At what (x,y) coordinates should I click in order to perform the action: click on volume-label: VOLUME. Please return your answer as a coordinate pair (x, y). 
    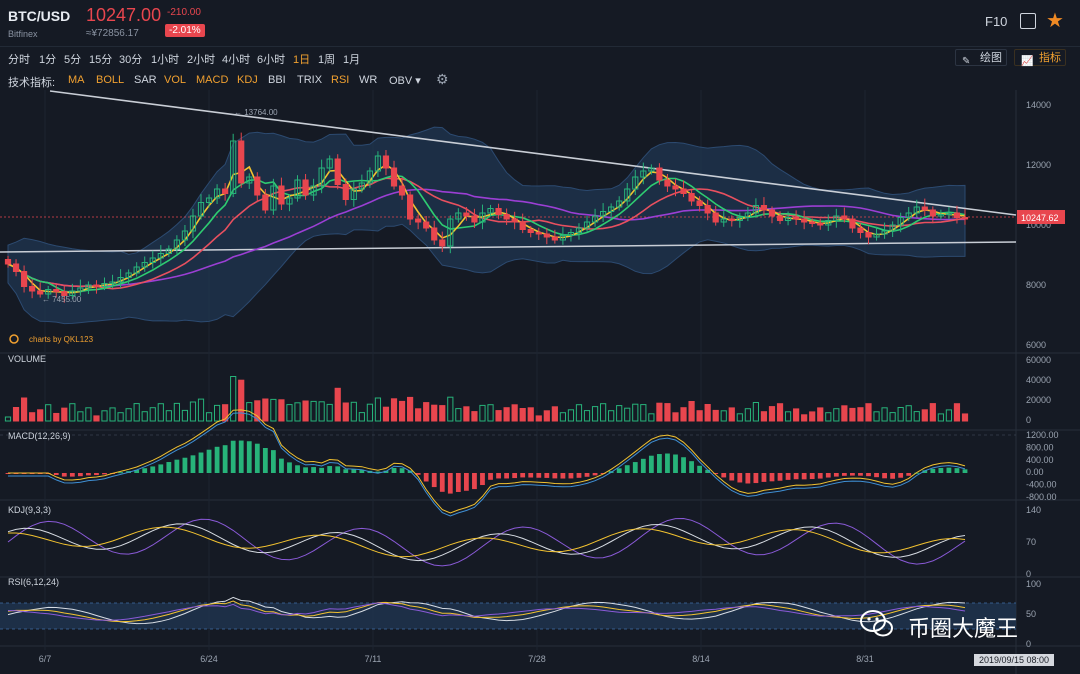
    Looking at the image, I should click on (27, 359).